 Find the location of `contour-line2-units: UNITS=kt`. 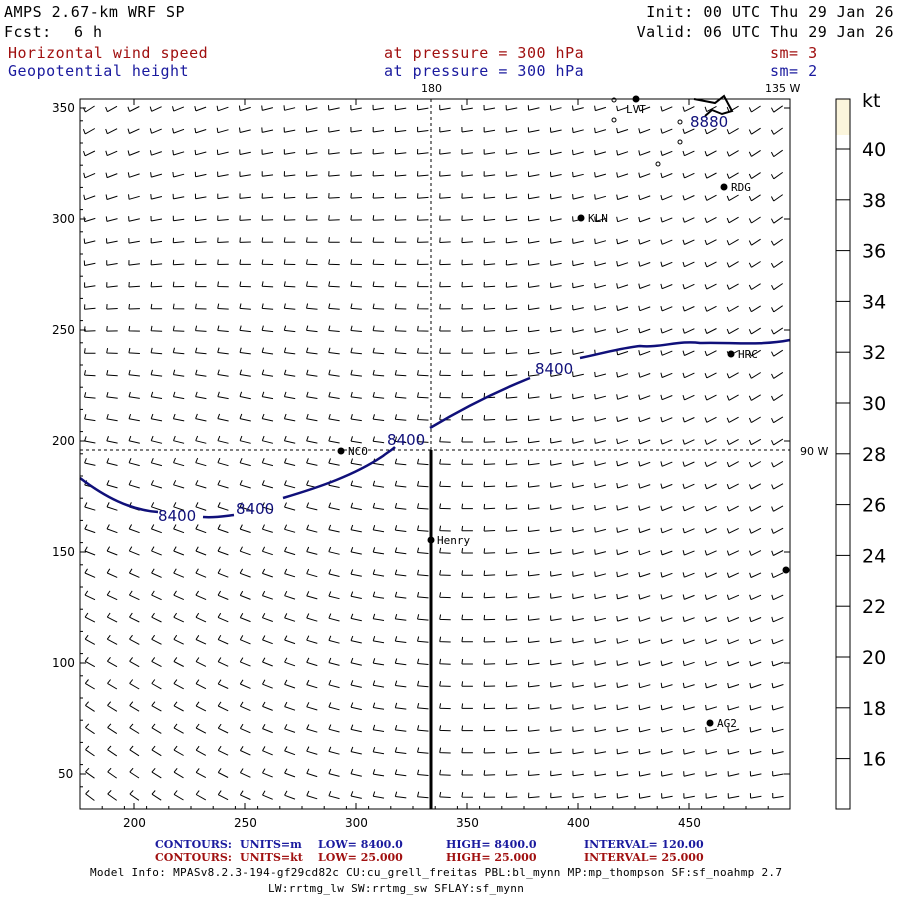

contour-line2-units: UNITS=kt is located at coordinates (271, 857).